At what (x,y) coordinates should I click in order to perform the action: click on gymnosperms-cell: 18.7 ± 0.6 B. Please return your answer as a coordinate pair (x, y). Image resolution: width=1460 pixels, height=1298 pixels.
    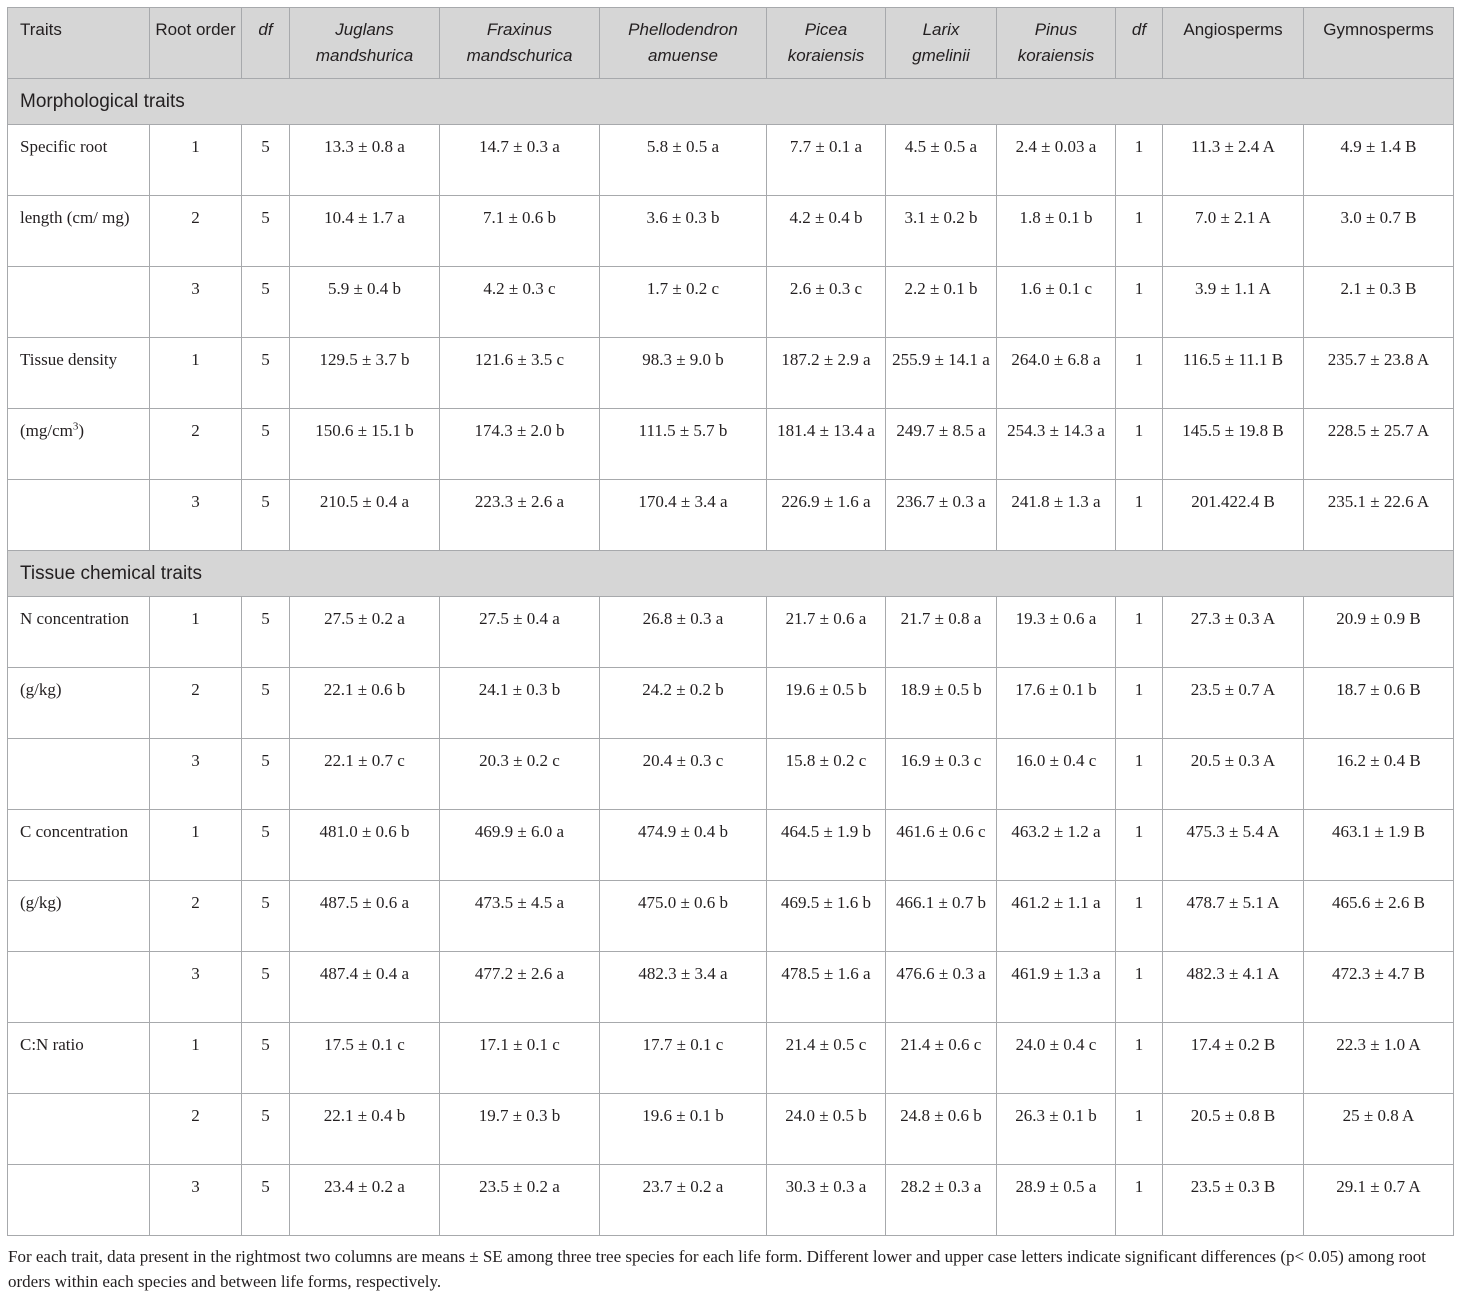
    Looking at the image, I should click on (1378, 703).